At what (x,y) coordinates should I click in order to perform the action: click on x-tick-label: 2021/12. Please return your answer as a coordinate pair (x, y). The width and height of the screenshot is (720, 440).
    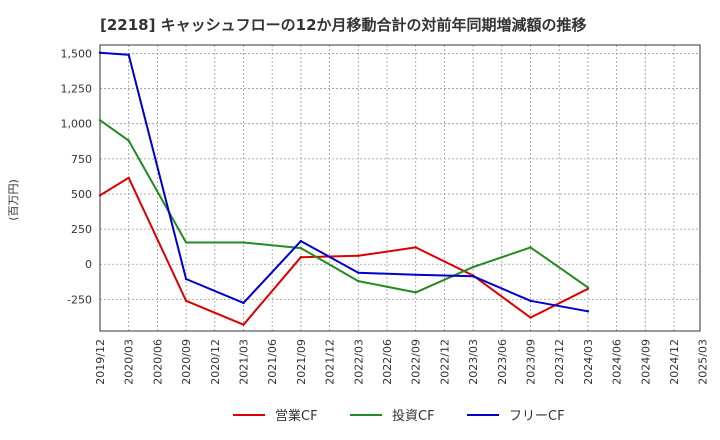
    Looking at the image, I should click on (330, 362).